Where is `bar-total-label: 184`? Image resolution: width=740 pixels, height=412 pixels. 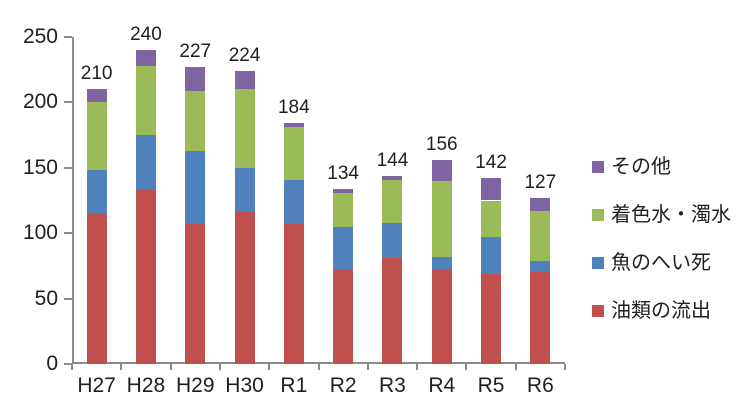 bar-total-label: 184 is located at coordinates (293, 108).